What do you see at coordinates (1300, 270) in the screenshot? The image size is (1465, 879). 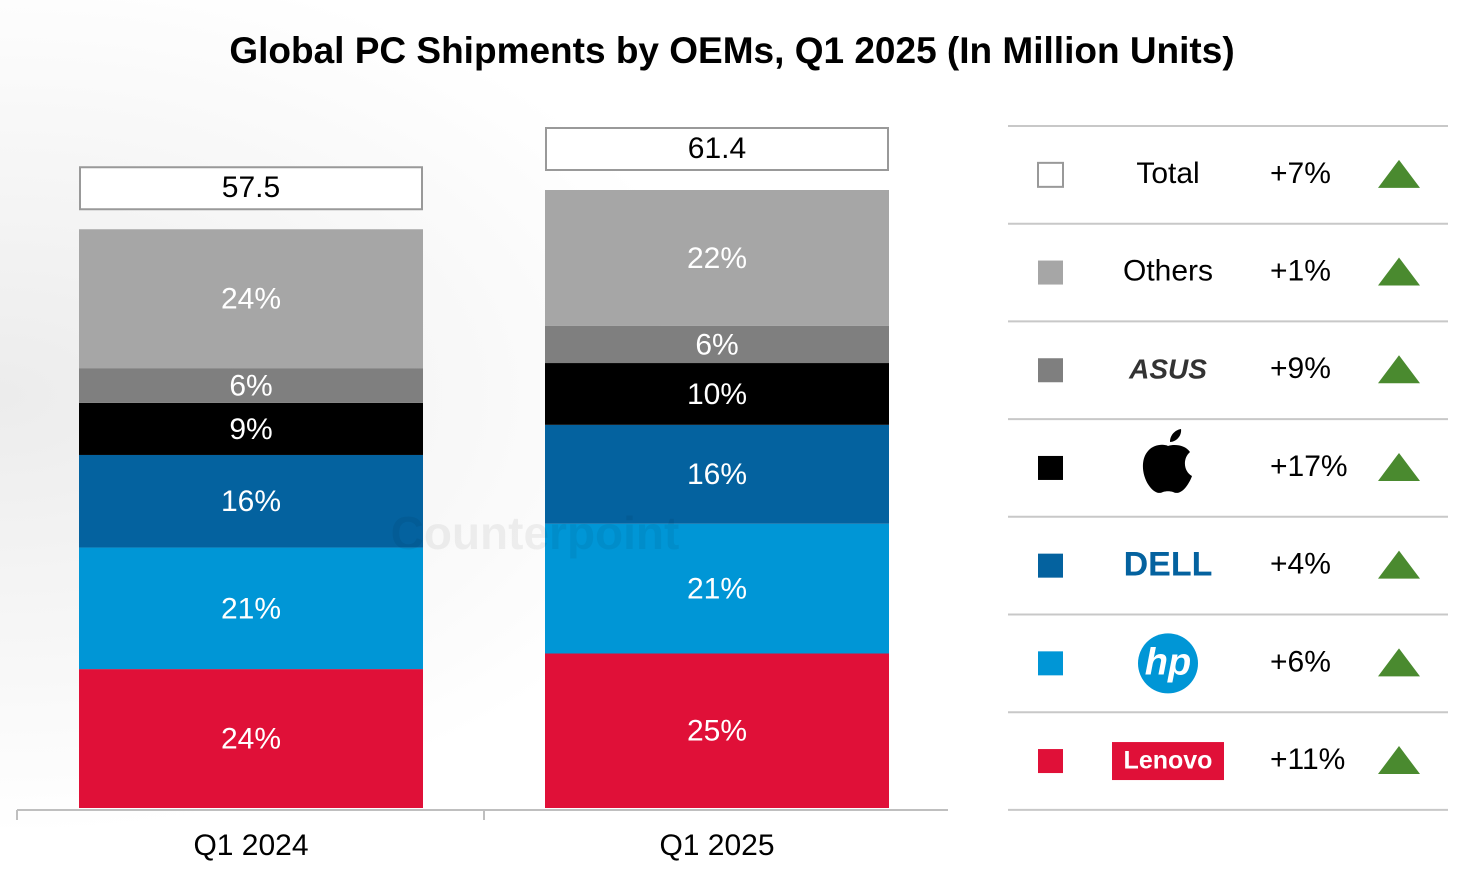 I see `growth-label: +1%` at bounding box center [1300, 270].